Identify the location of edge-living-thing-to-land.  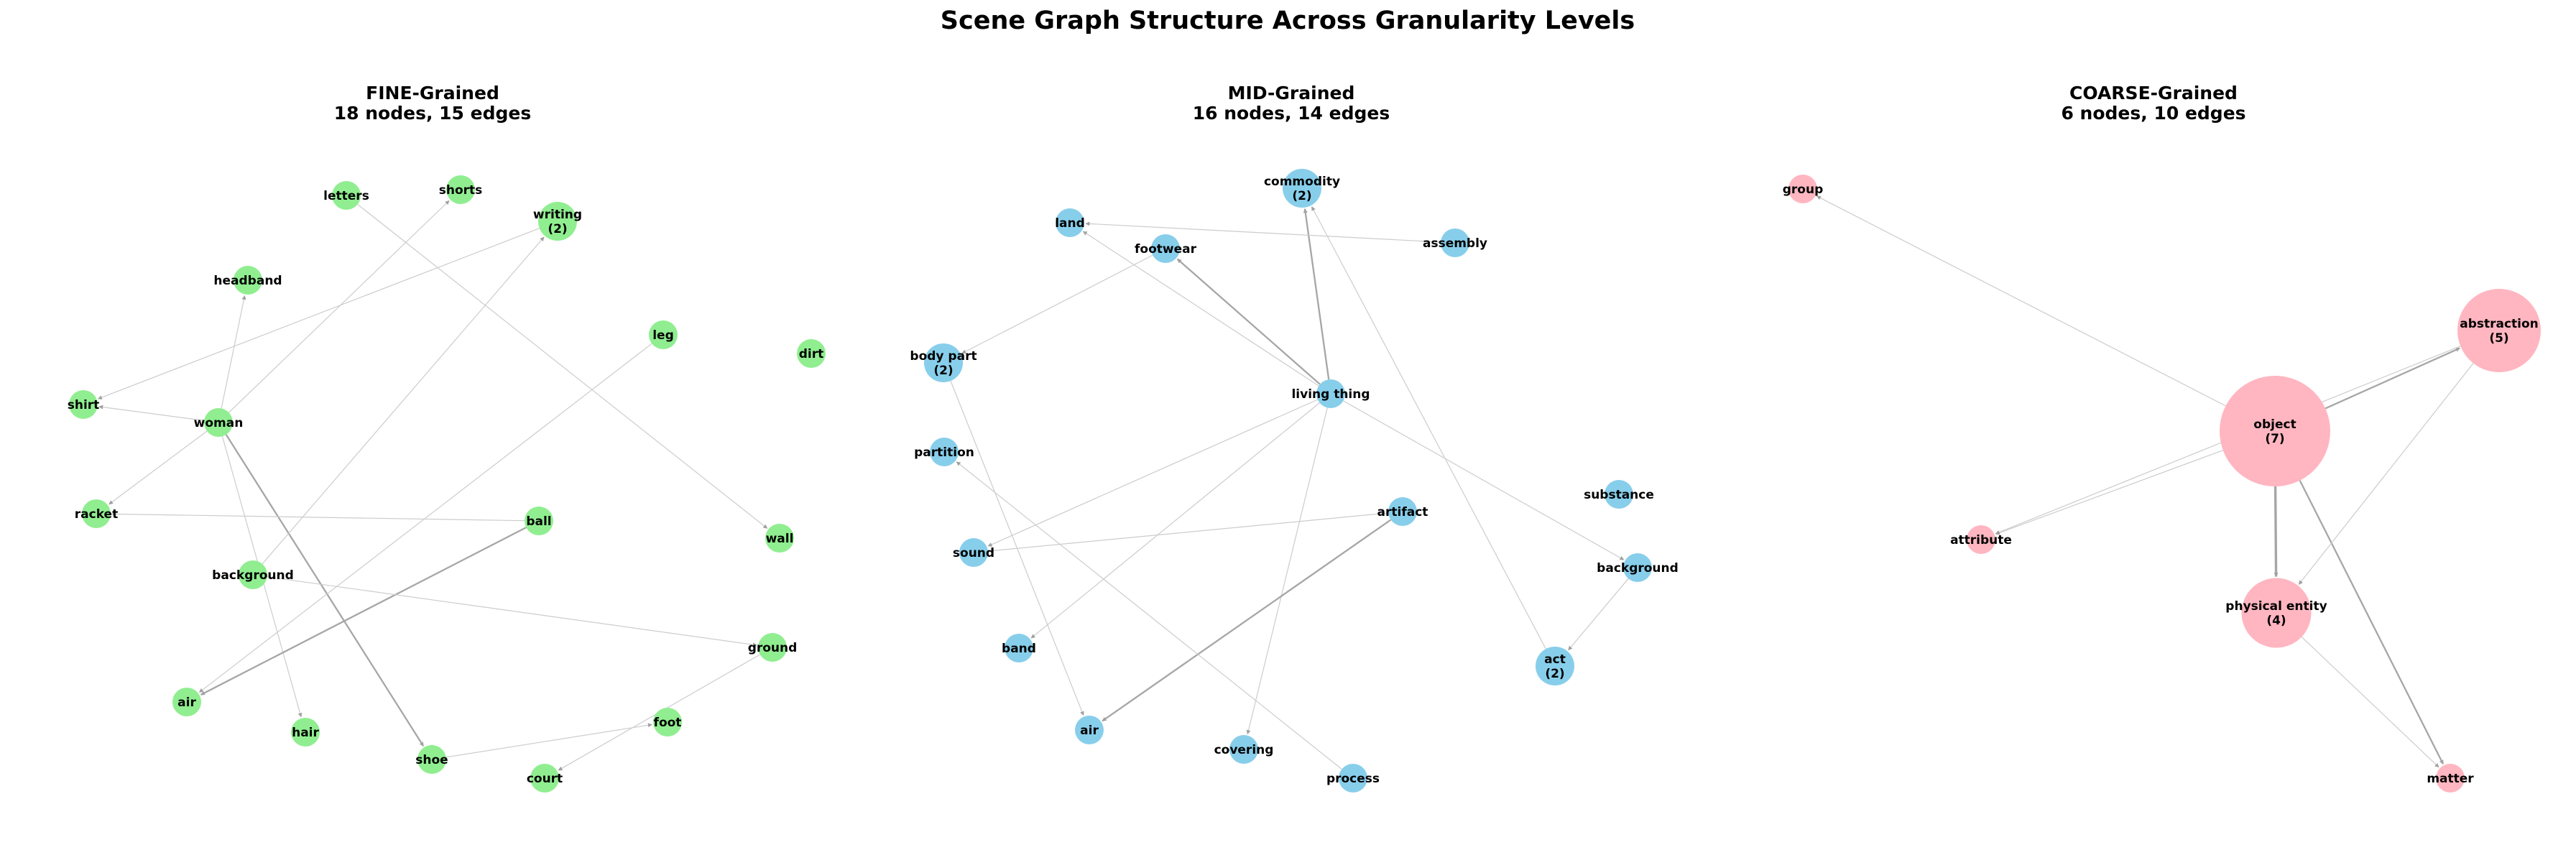
(1201, 309).